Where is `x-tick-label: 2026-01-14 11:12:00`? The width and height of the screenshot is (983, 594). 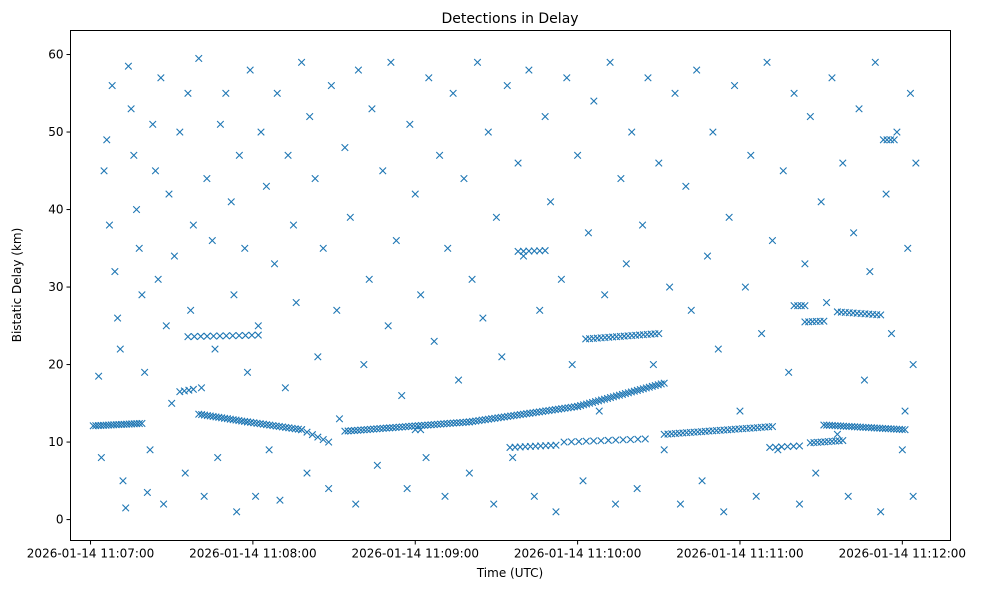 x-tick-label: 2026-01-14 11:12:00 is located at coordinates (902, 554).